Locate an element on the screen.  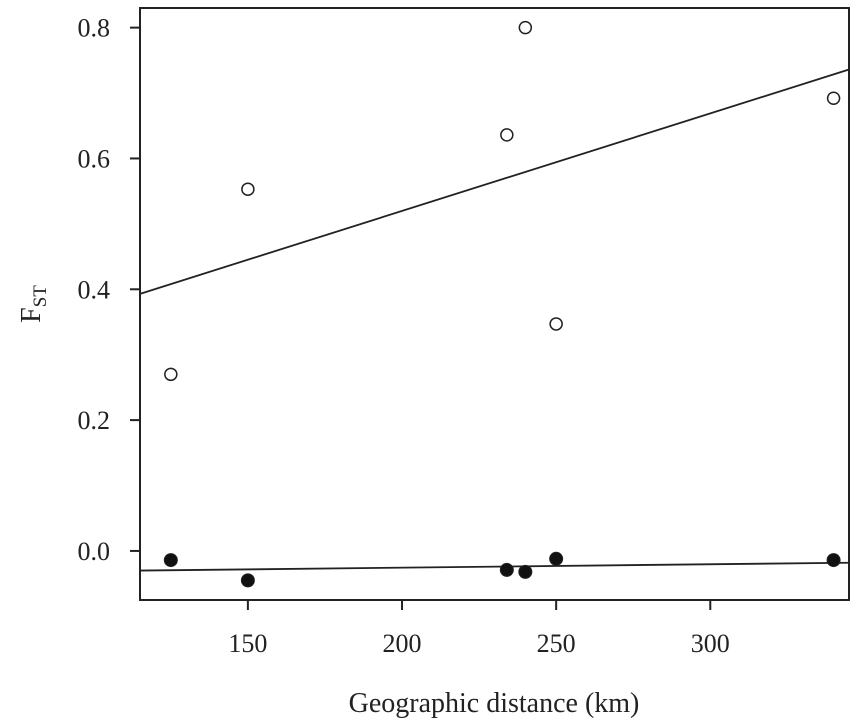
y-tick-label: 0.2 is located at coordinates (94, 420).